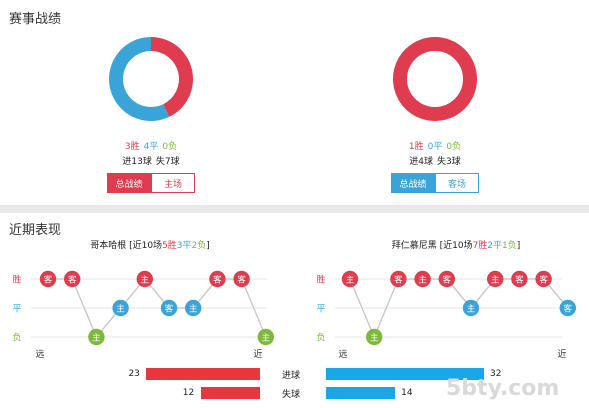  I want to click on team1-goals-against: 失7球, so click(167, 162).